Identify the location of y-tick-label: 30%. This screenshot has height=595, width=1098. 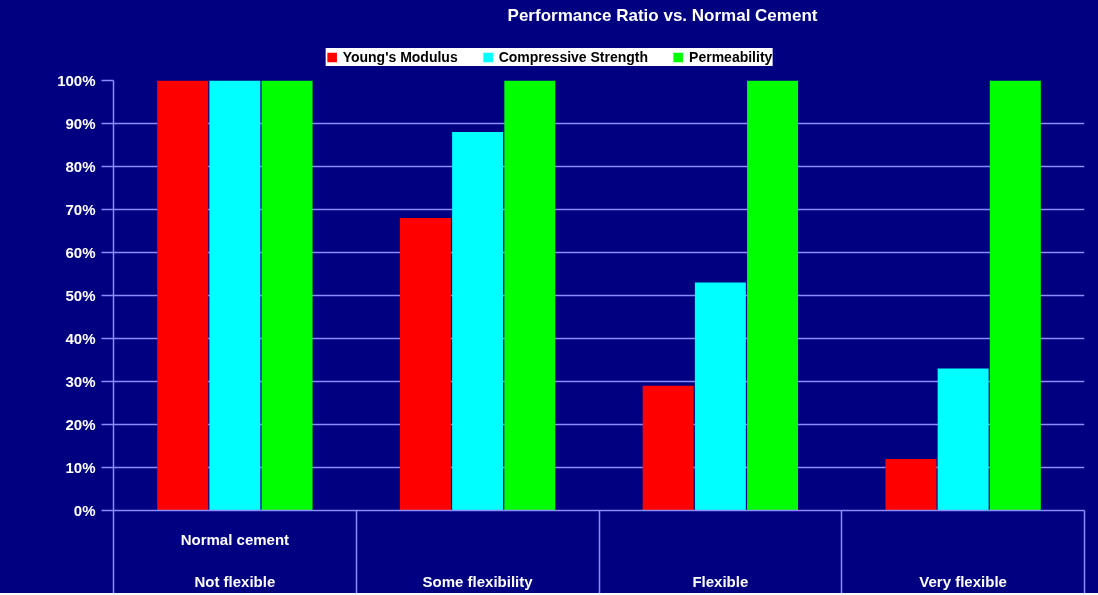
(80, 381).